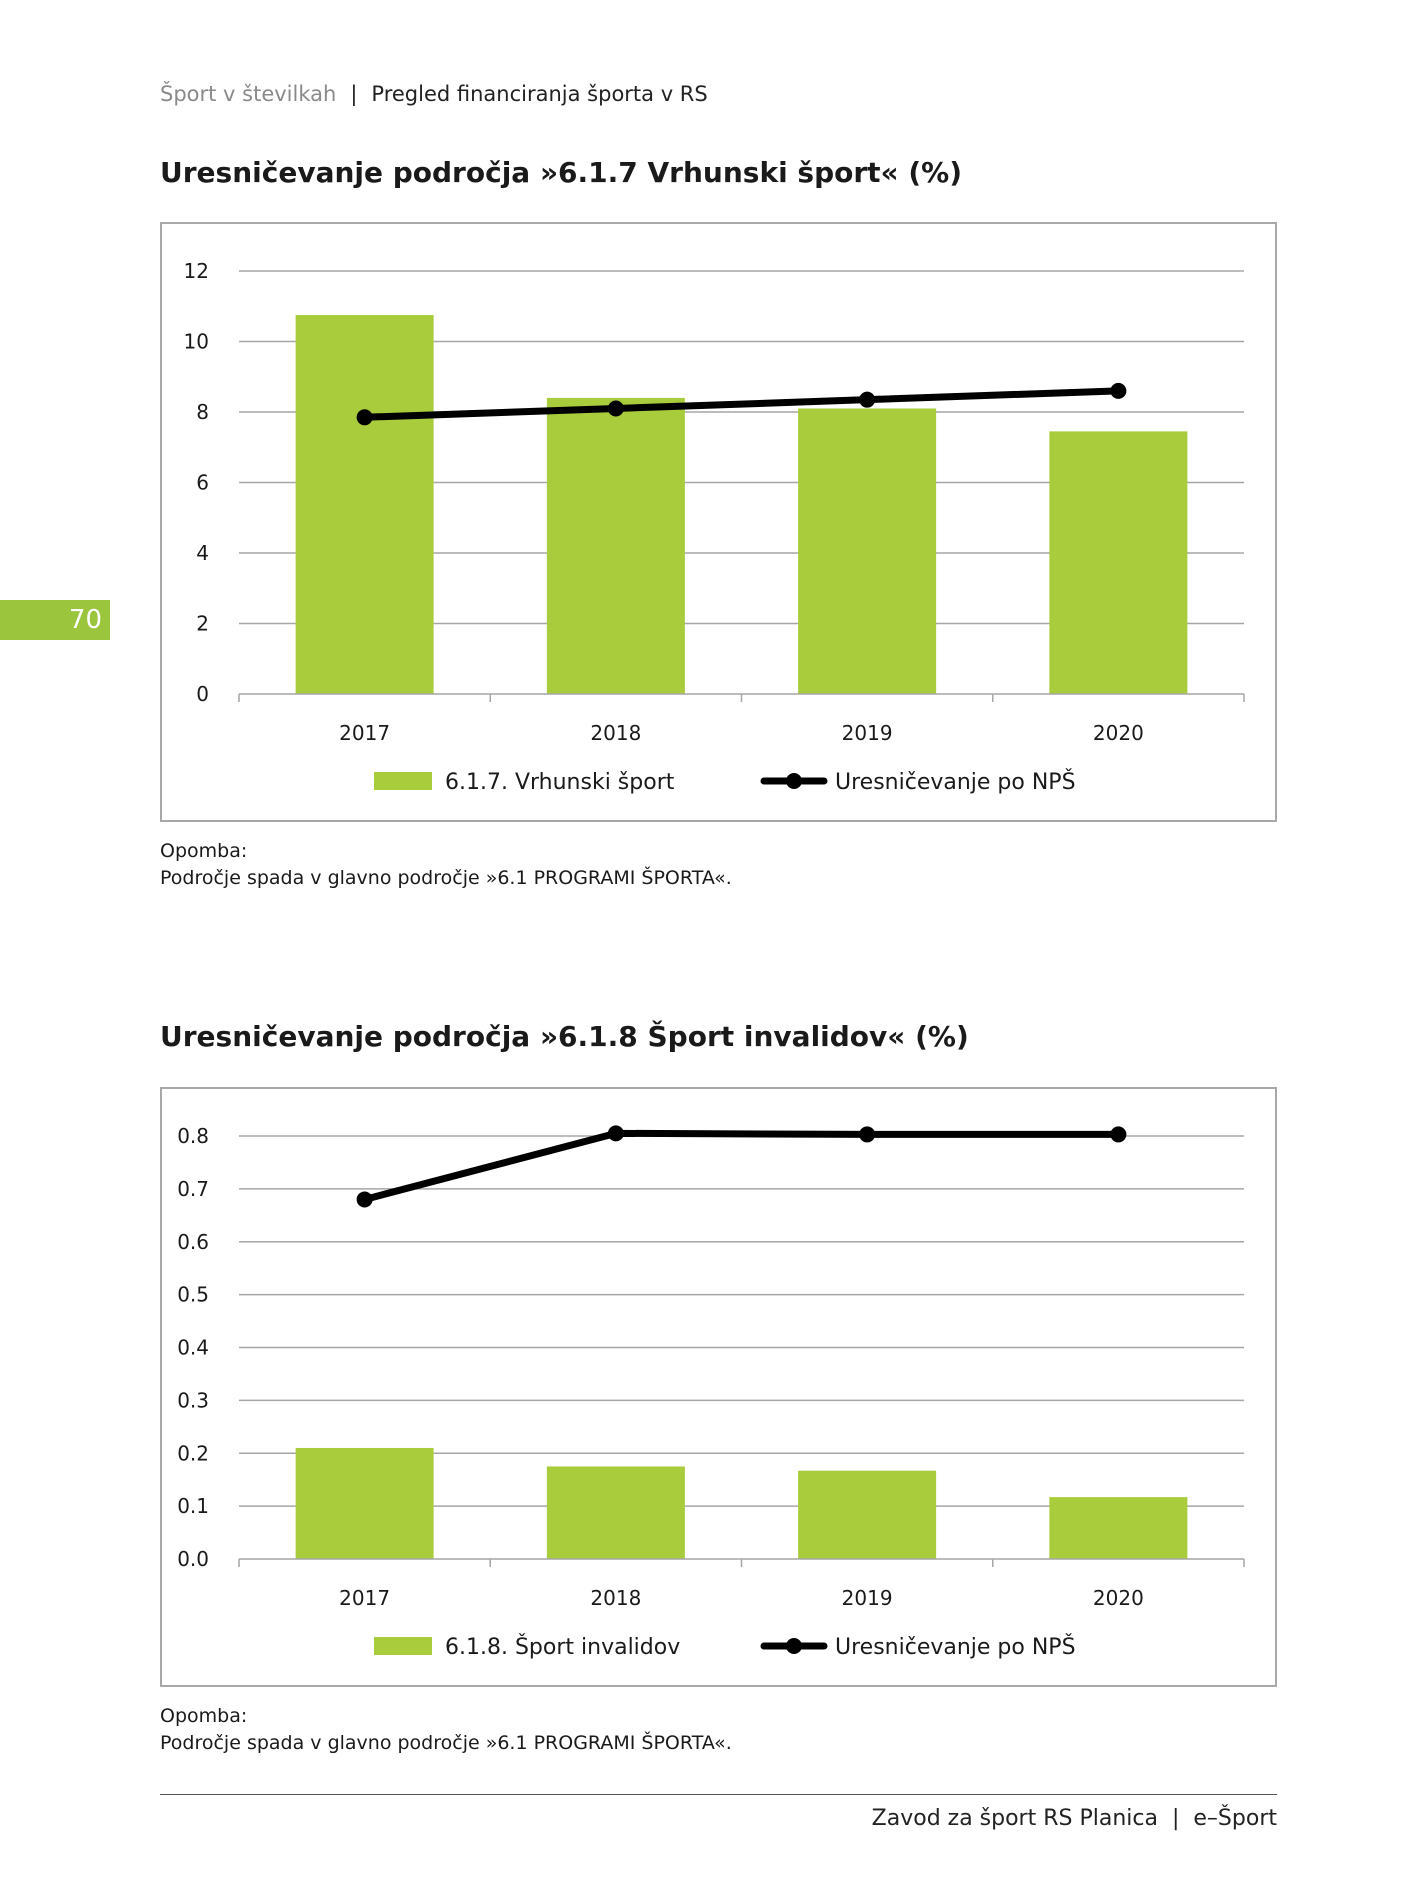 The height and width of the screenshot is (1890, 1418). Describe the element at coordinates (202, 483) in the screenshot. I see `y-tick-label: 6` at that location.